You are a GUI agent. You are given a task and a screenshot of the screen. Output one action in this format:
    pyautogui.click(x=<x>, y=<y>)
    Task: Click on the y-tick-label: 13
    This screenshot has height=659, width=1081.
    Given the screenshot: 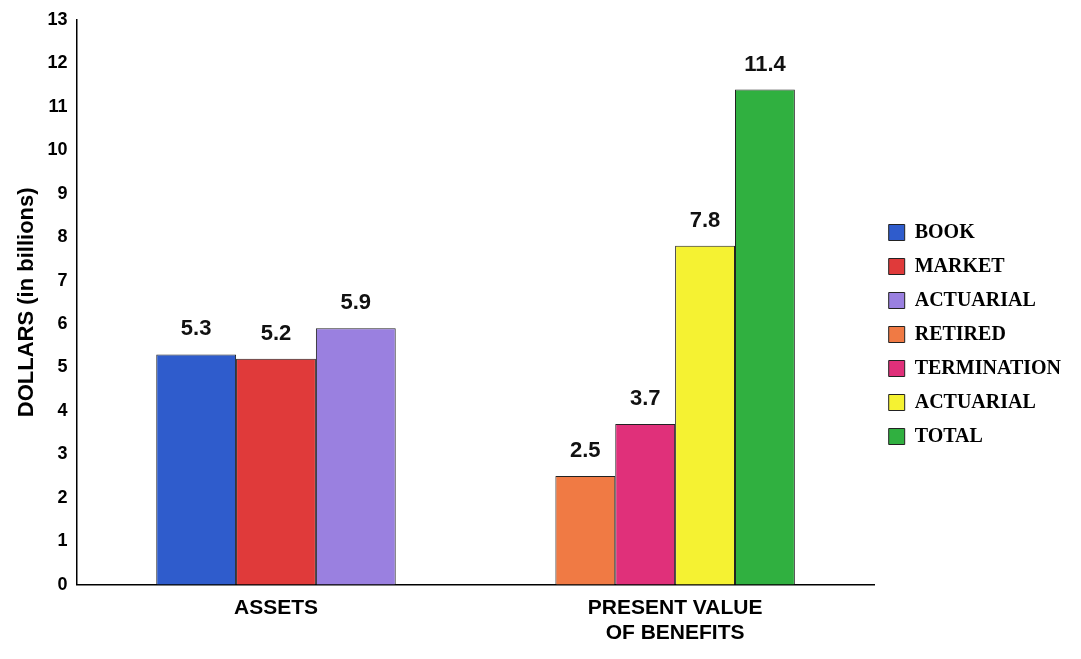 What is the action you would take?
    pyautogui.click(x=57, y=18)
    